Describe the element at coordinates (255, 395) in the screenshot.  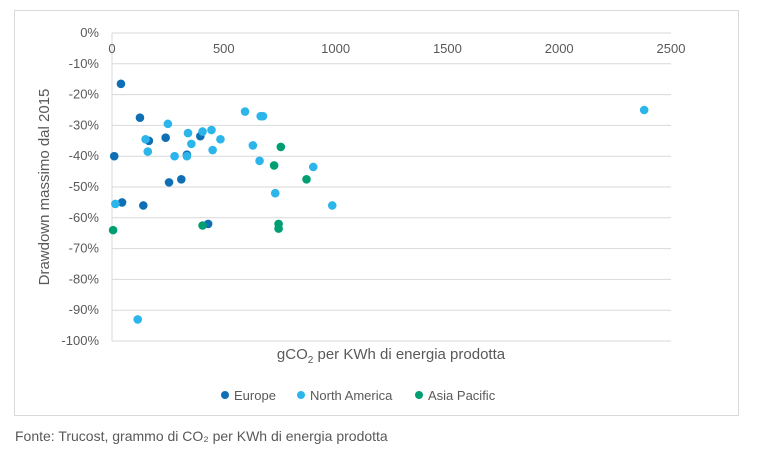
I see `legend-label: Europe` at that location.